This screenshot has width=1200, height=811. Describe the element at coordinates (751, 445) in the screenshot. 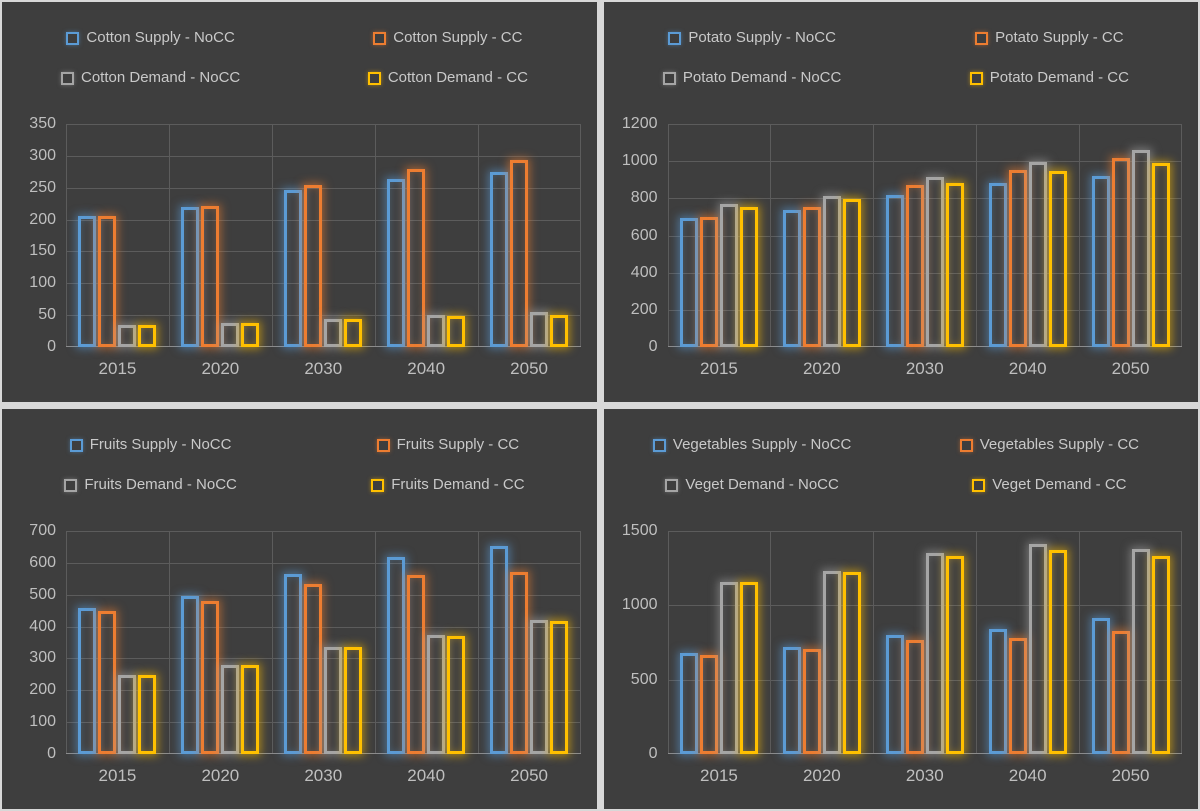

I see `legend-item: Vegetables Supply - NoCC` at that location.